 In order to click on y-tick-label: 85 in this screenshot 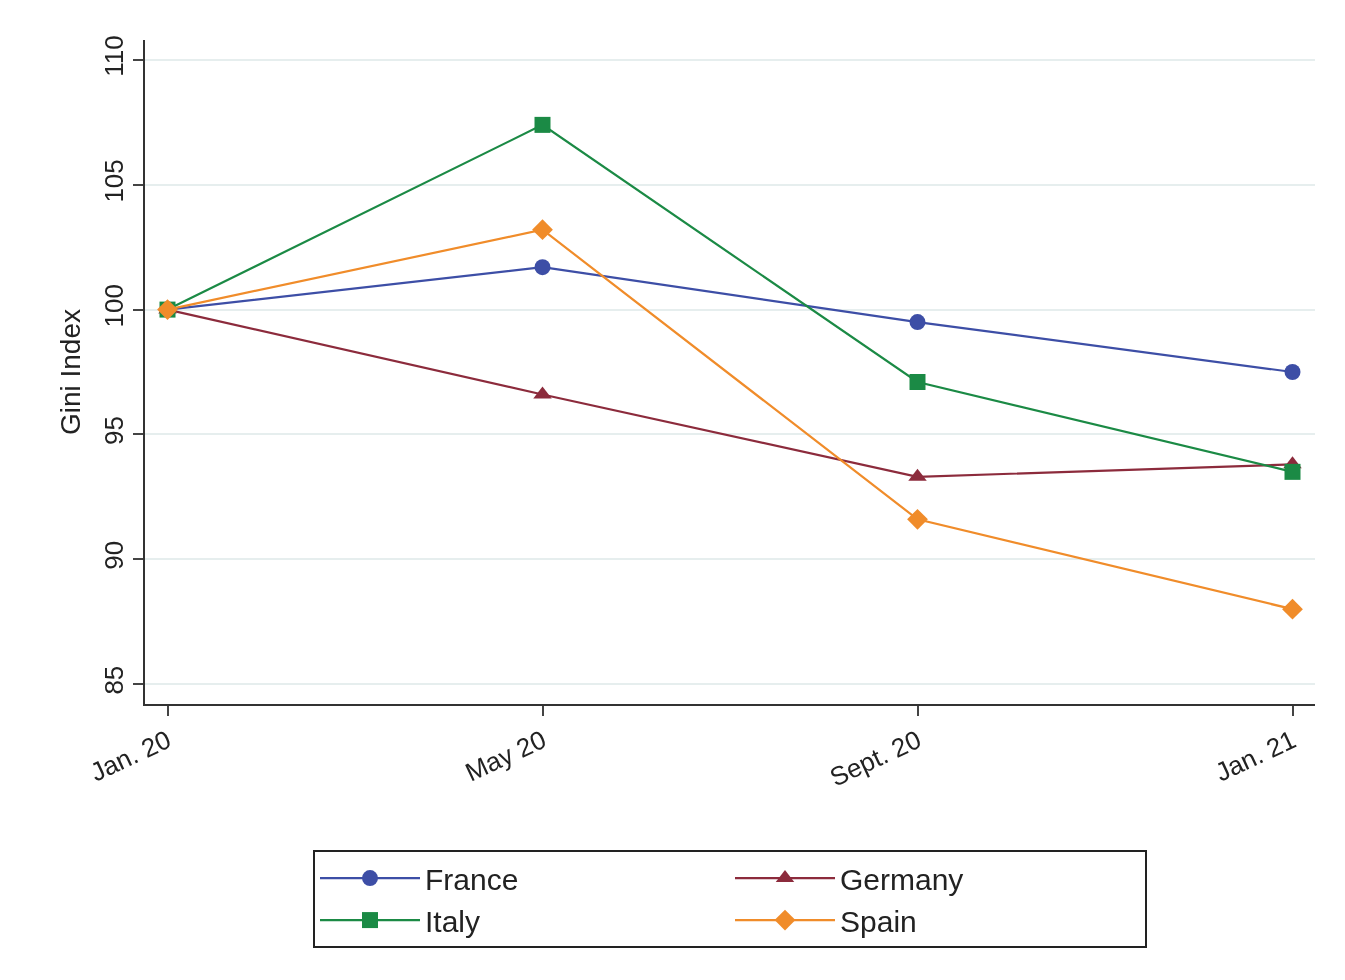, I will do `click(113, 680)`.